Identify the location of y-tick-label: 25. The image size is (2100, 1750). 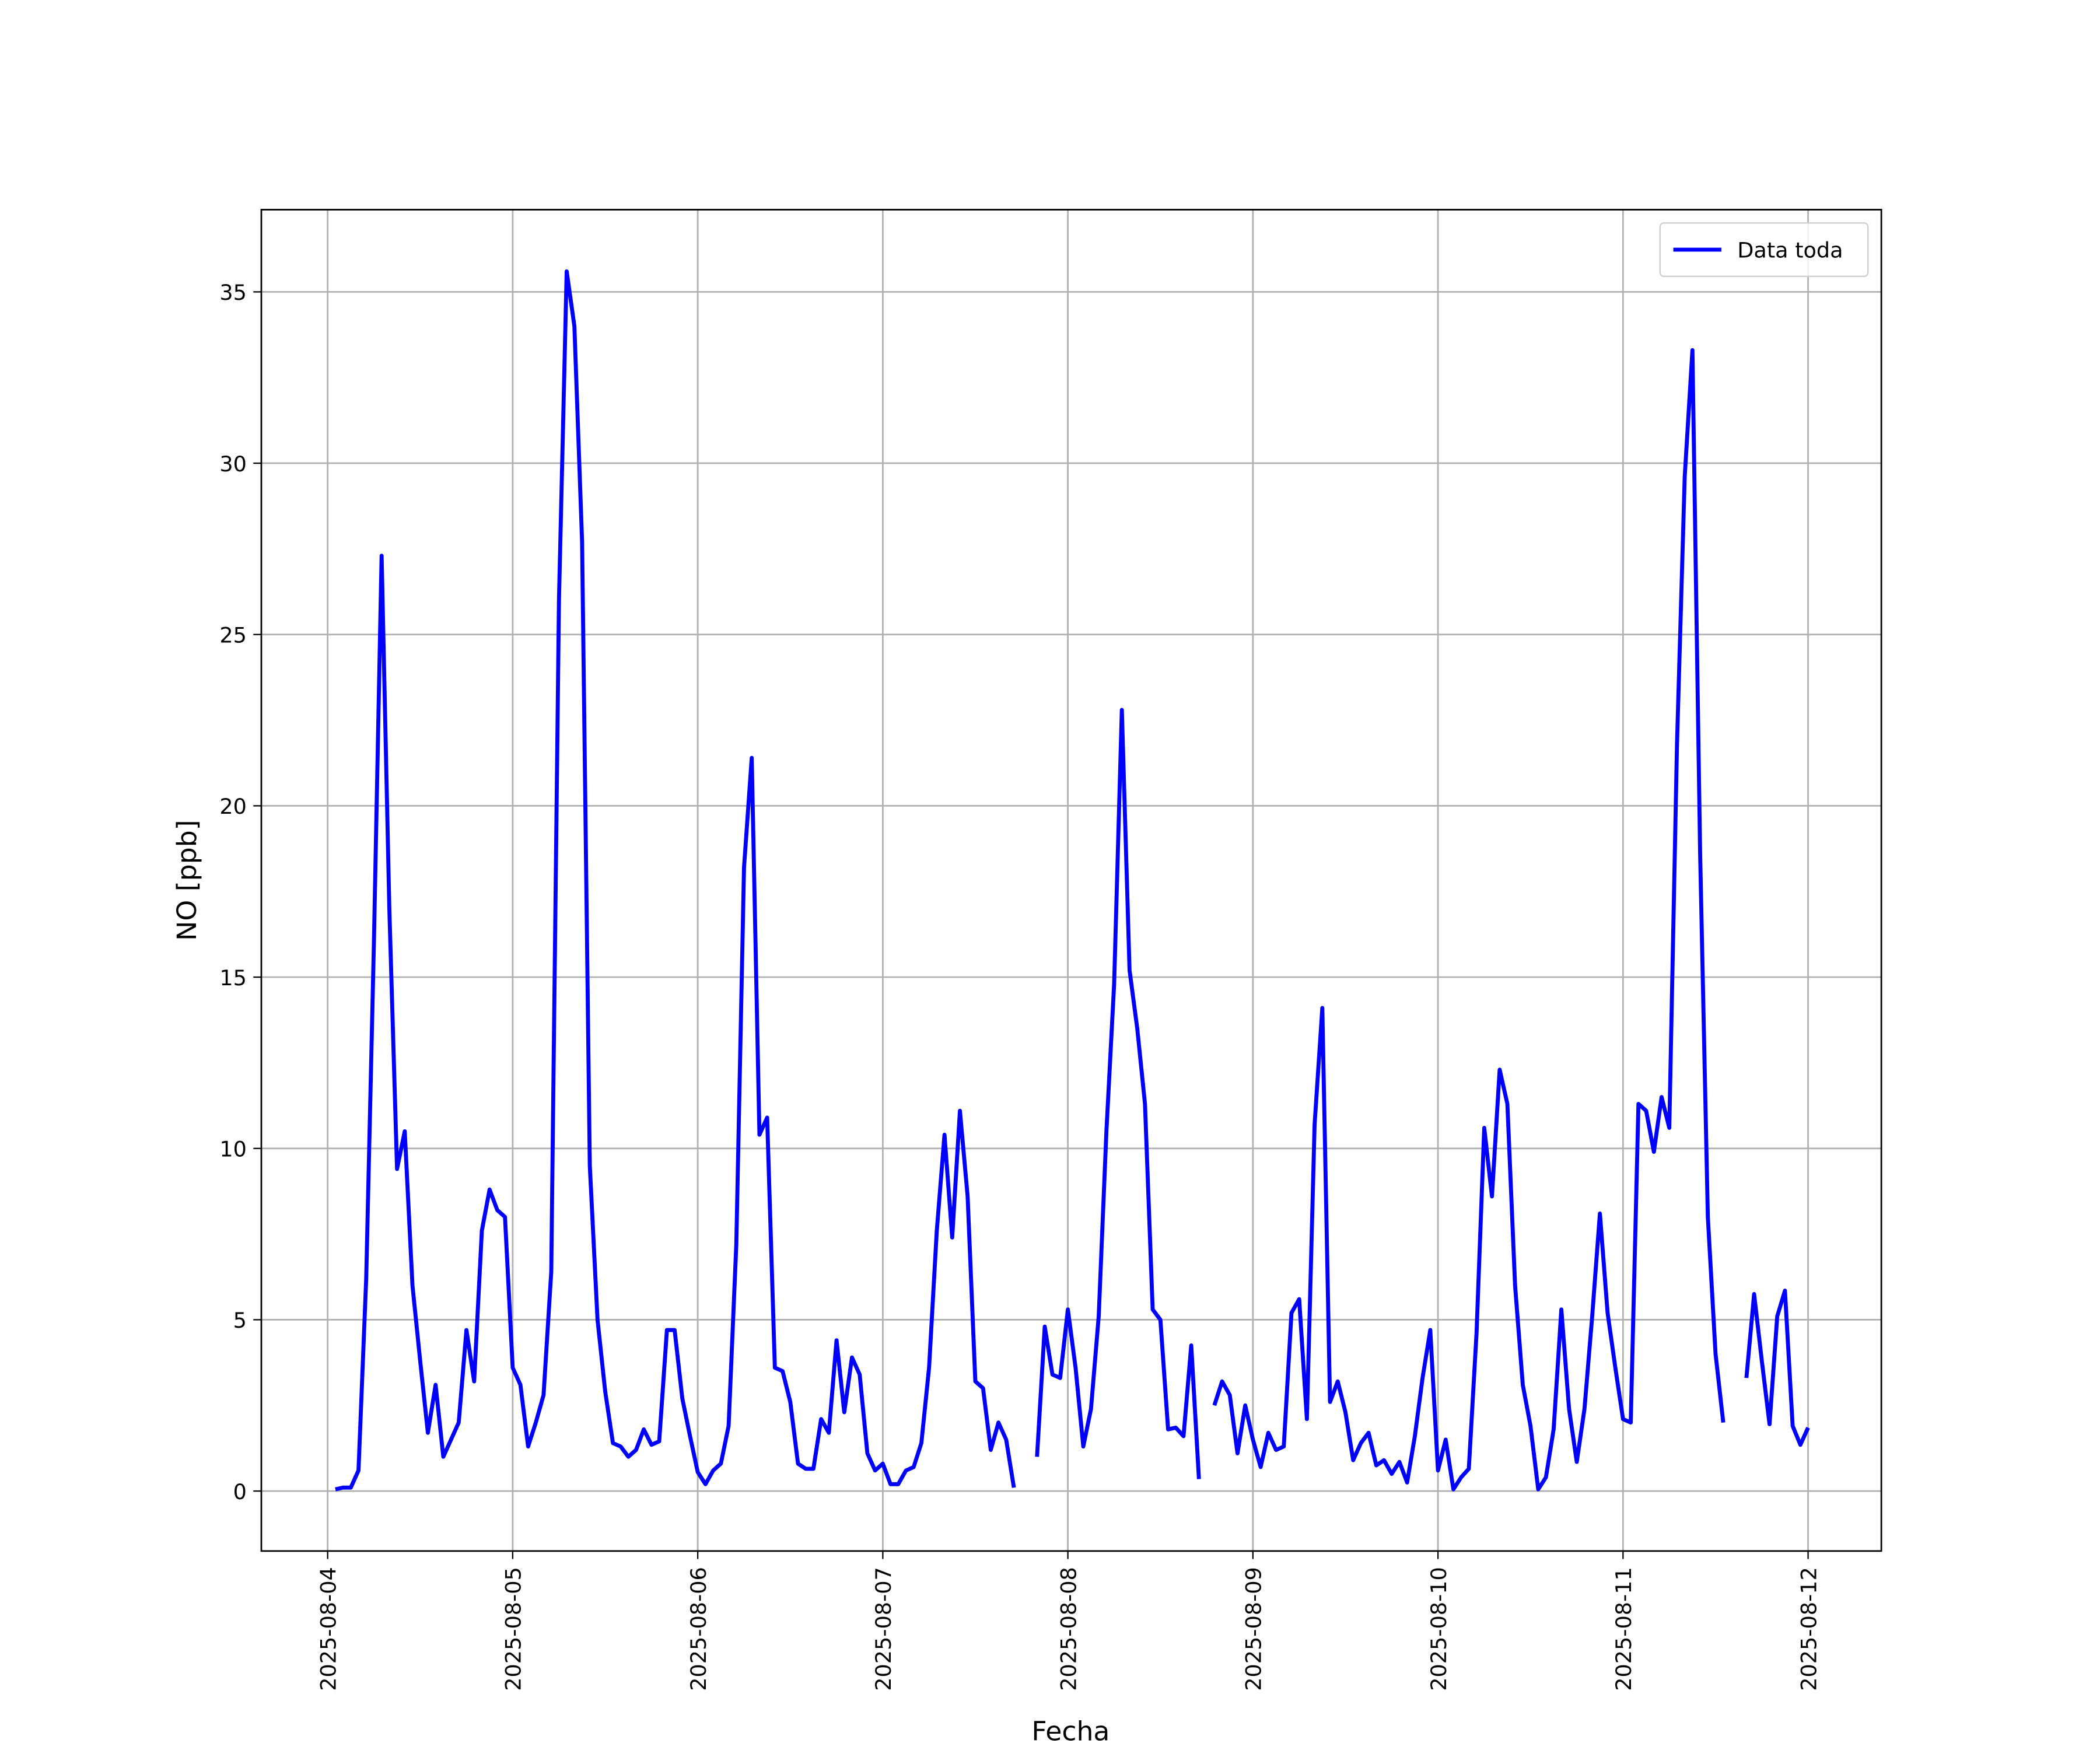
(233, 635).